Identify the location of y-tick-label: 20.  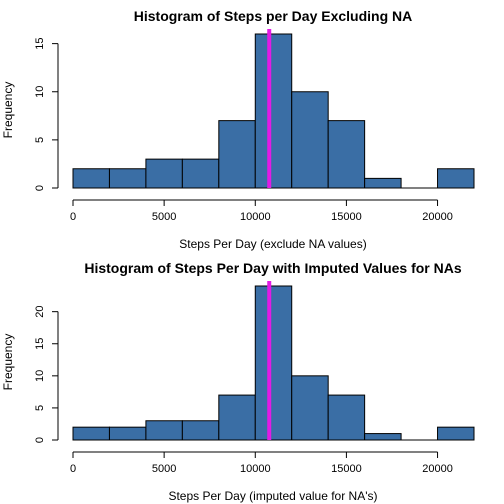
(40, 312).